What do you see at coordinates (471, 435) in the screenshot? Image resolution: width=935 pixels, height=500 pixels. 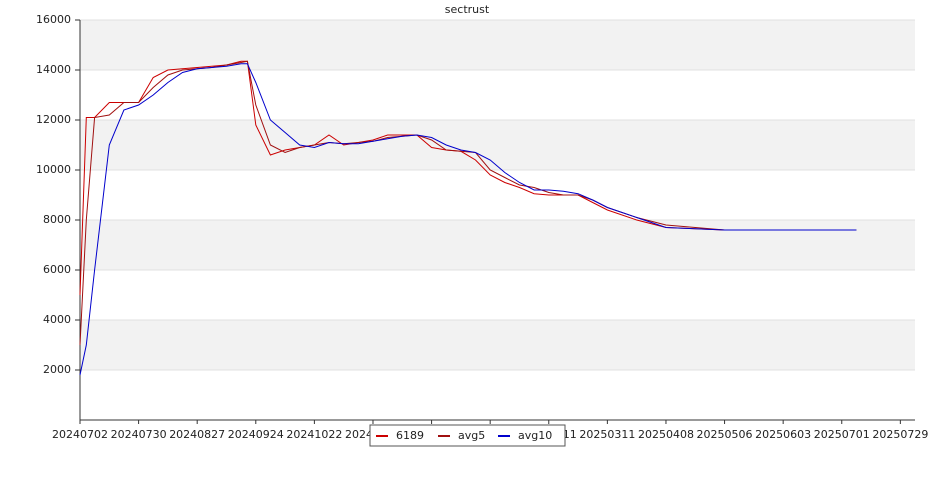 I see `legend-label: avg5` at bounding box center [471, 435].